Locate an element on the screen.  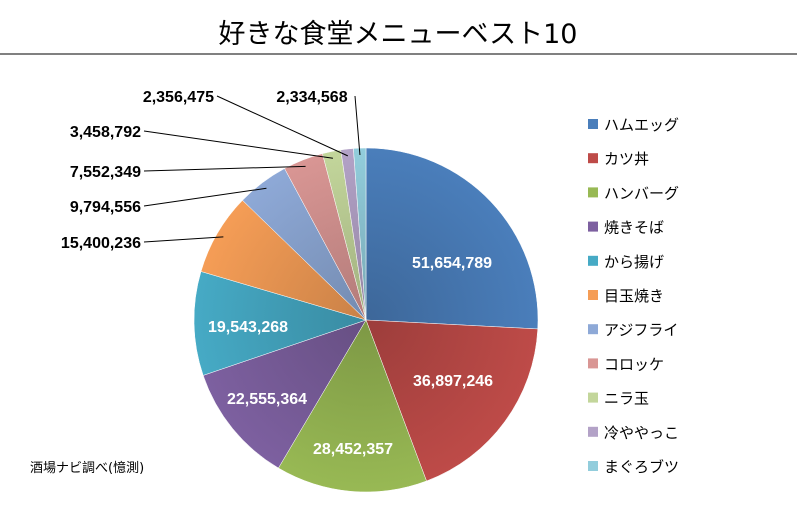
source-note: 酒場ナビ調べ(憶測) is located at coordinates (87, 468).